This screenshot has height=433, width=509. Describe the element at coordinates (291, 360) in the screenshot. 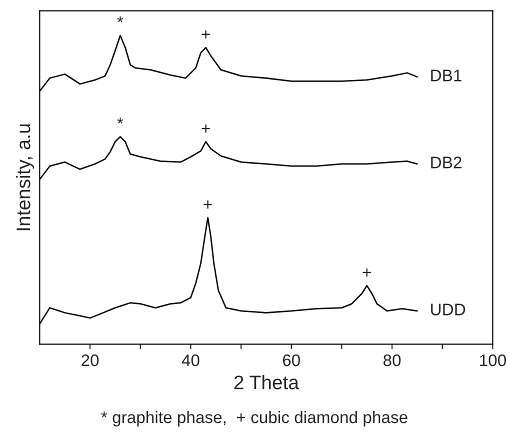

I see `x-tick-label: 60` at that location.